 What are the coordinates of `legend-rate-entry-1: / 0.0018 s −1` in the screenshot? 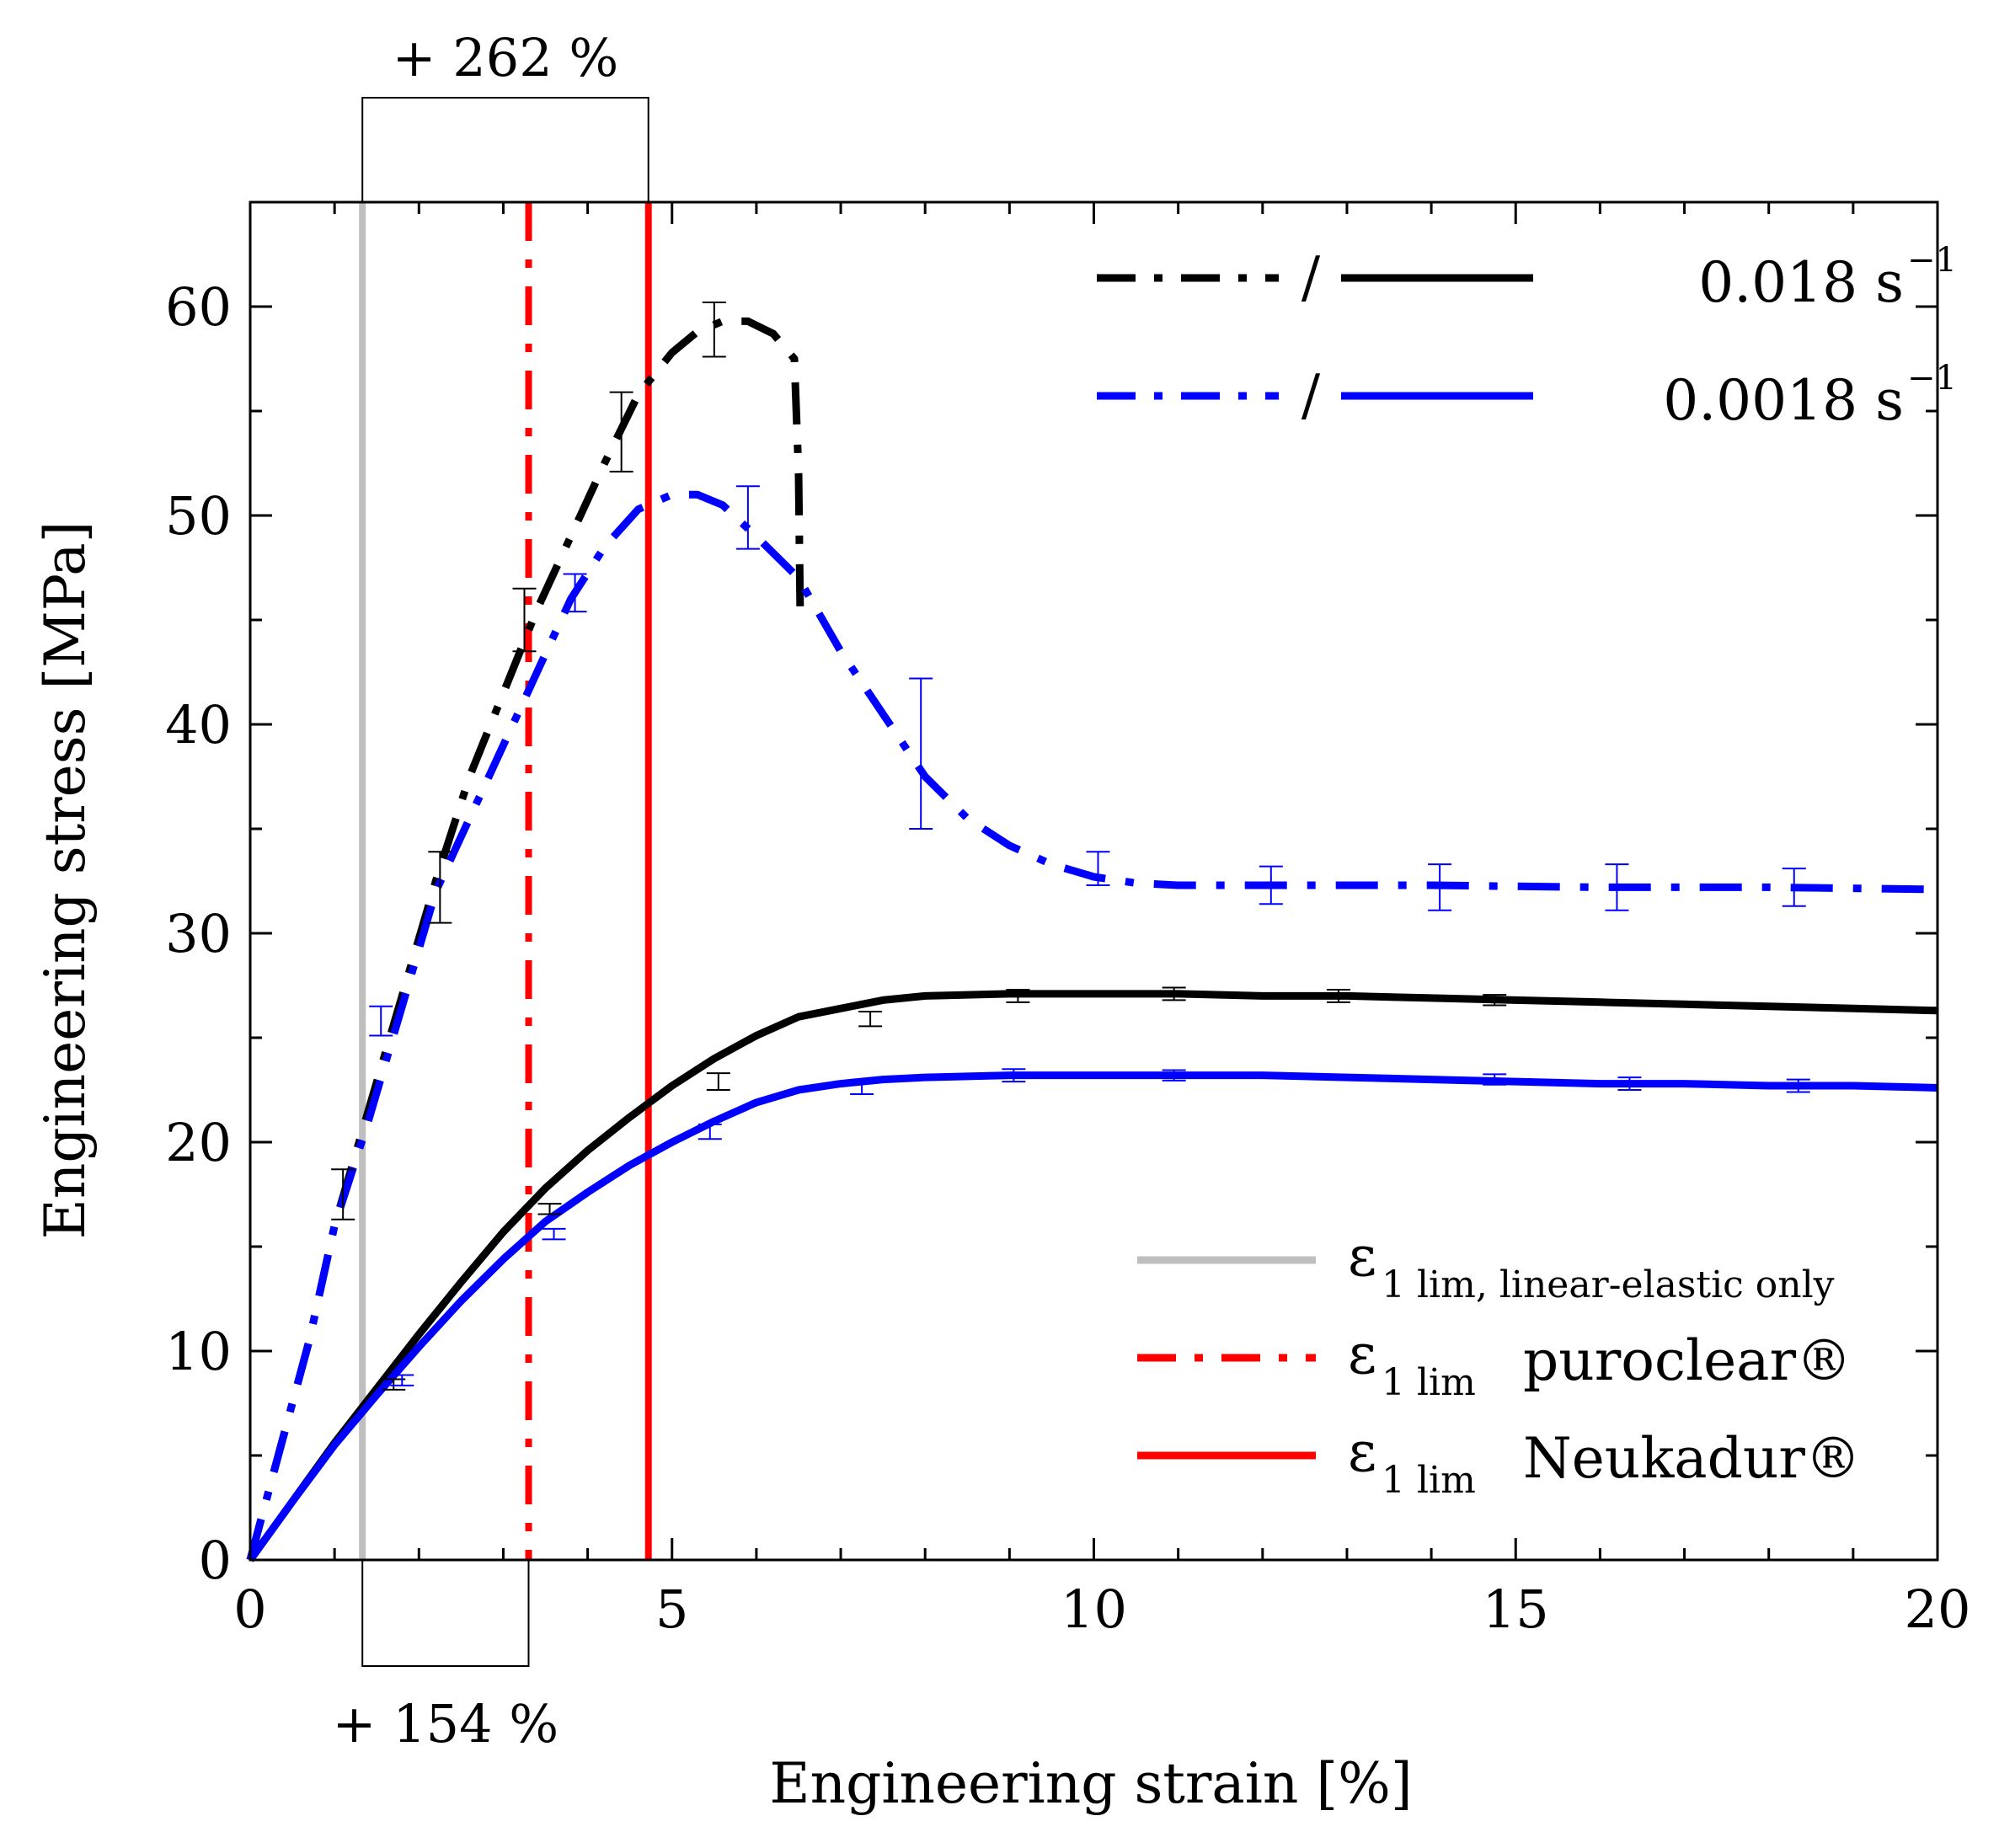 It's located at (1527, 396).